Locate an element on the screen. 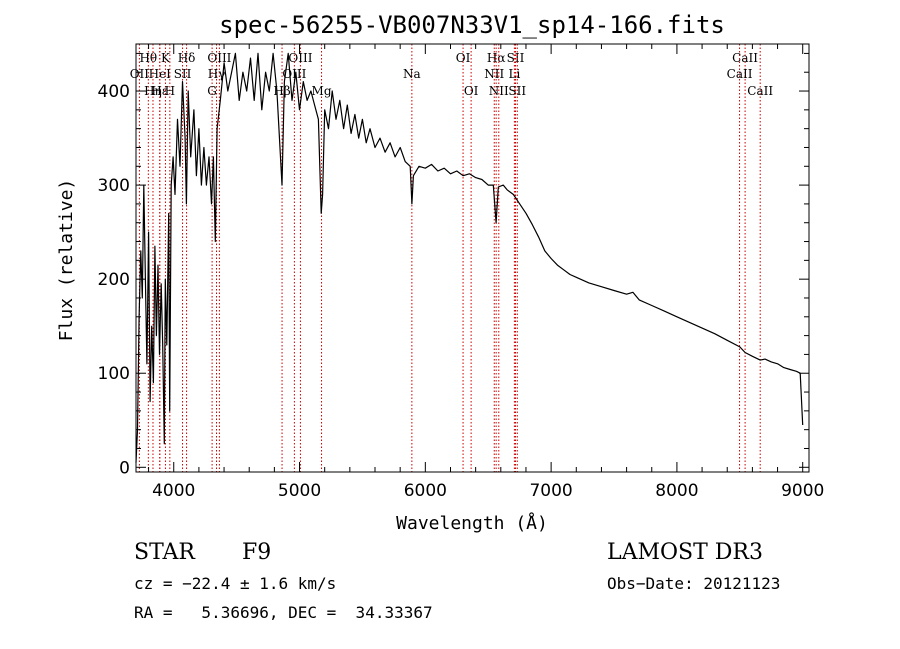  y-axis-label: Flux (relative) is located at coordinates (66, 260).